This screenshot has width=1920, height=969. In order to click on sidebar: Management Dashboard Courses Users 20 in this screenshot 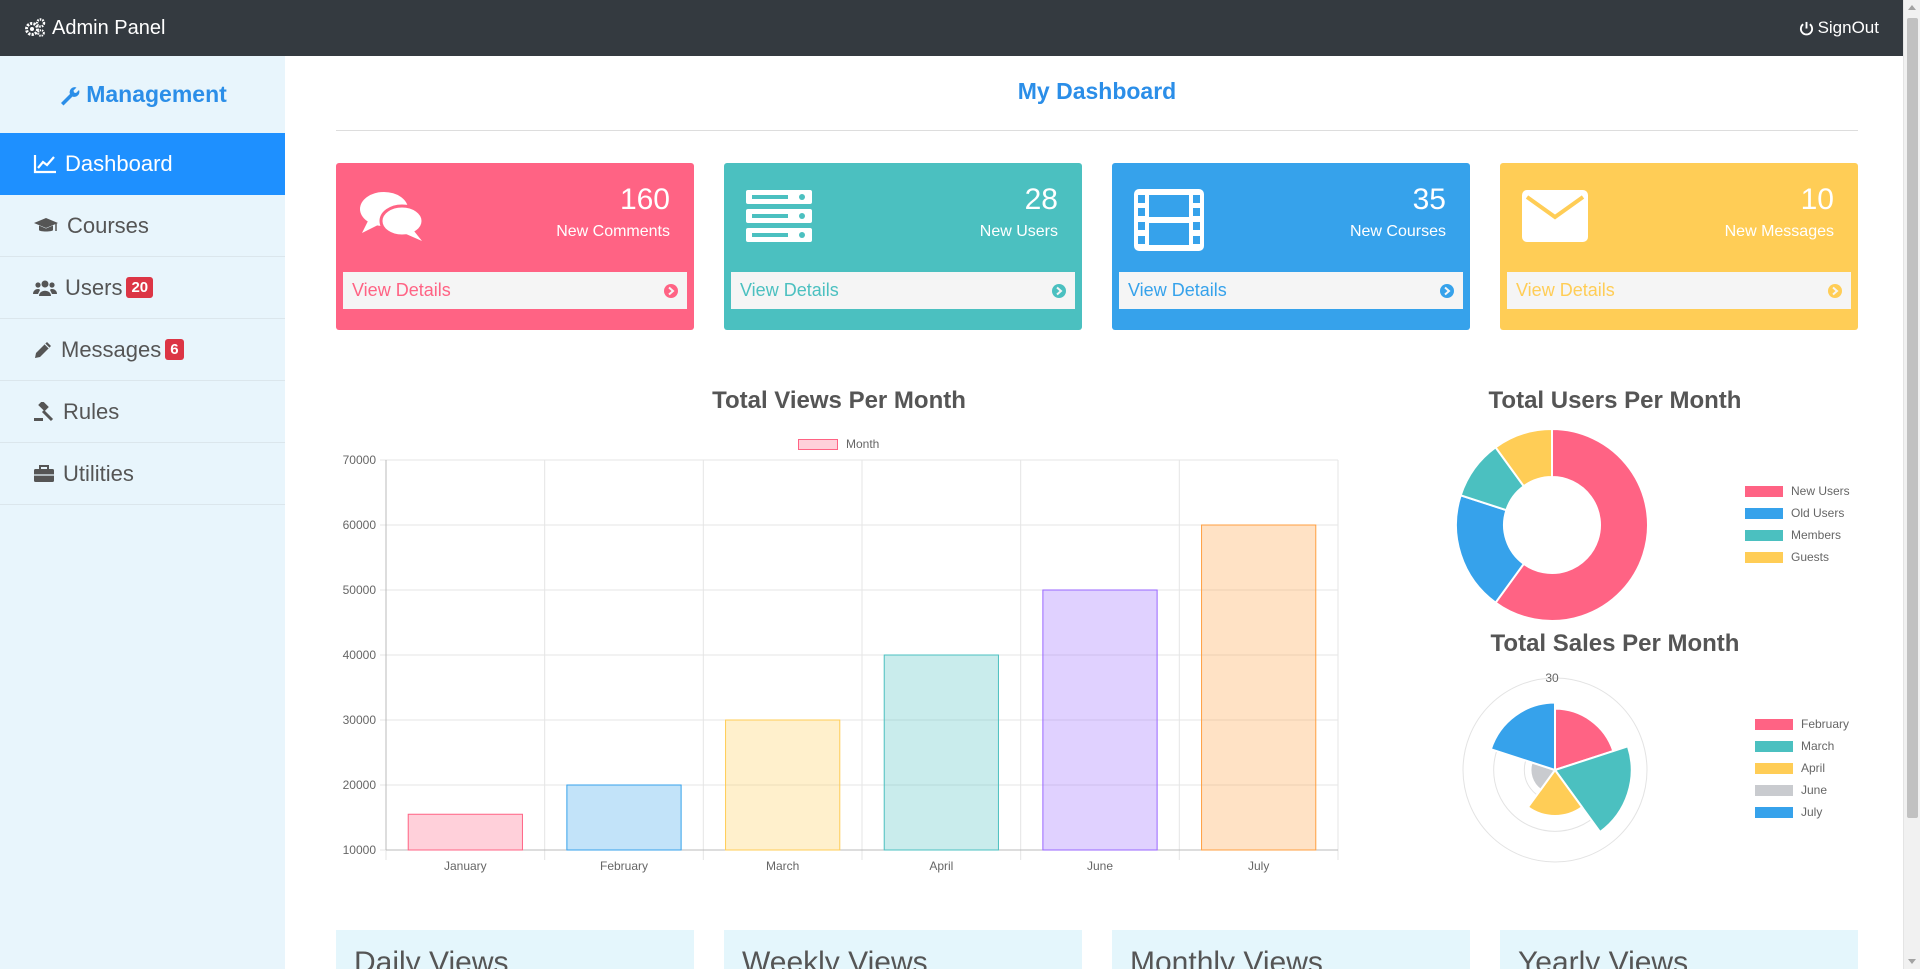, I will do `click(142, 512)`.